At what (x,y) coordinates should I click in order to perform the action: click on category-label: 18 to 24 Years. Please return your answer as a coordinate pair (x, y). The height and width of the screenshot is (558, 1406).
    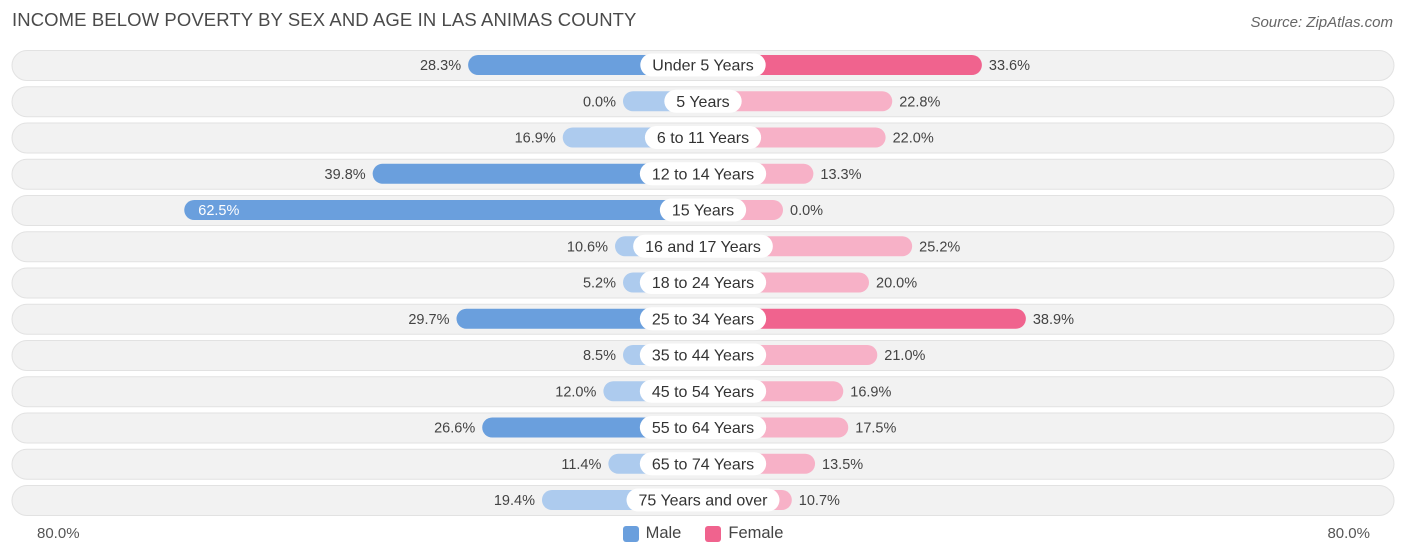
    Looking at the image, I should click on (703, 283).